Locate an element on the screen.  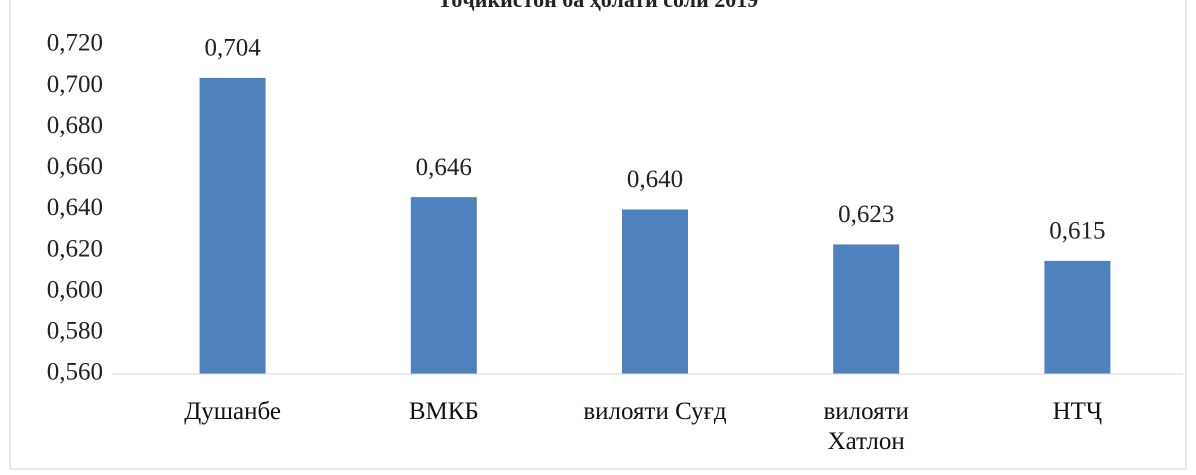
y-tick-label: 0,620 is located at coordinates (75, 248).